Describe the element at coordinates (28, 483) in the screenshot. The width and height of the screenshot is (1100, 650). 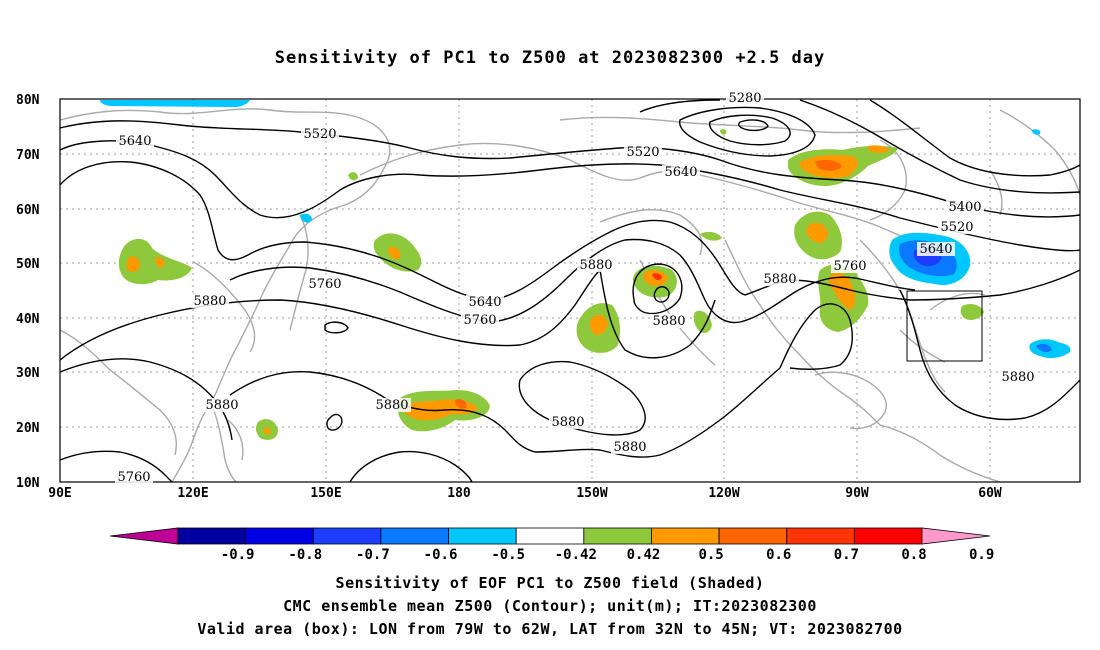
I see `lat-label: 10N` at that location.